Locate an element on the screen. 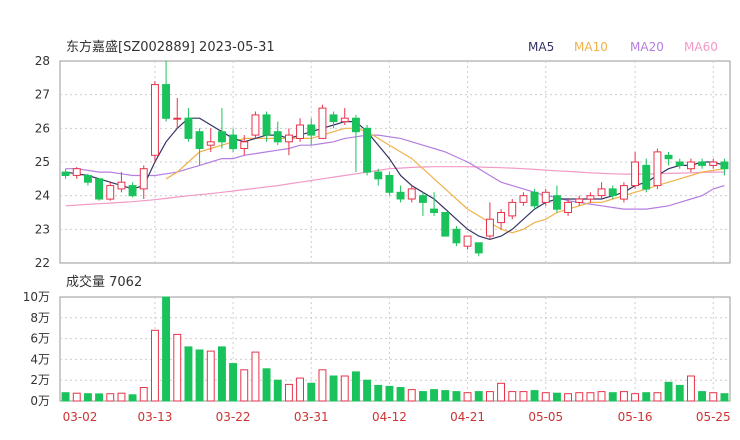 The width and height of the screenshot is (740, 440). price-y-tick-label: 26 is located at coordinates (42, 128).